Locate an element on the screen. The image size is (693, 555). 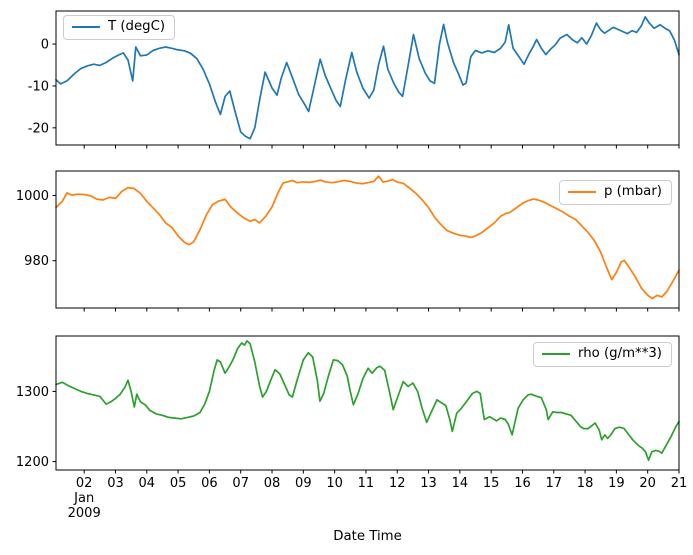
x-tick-label: 17 is located at coordinates (554, 483).